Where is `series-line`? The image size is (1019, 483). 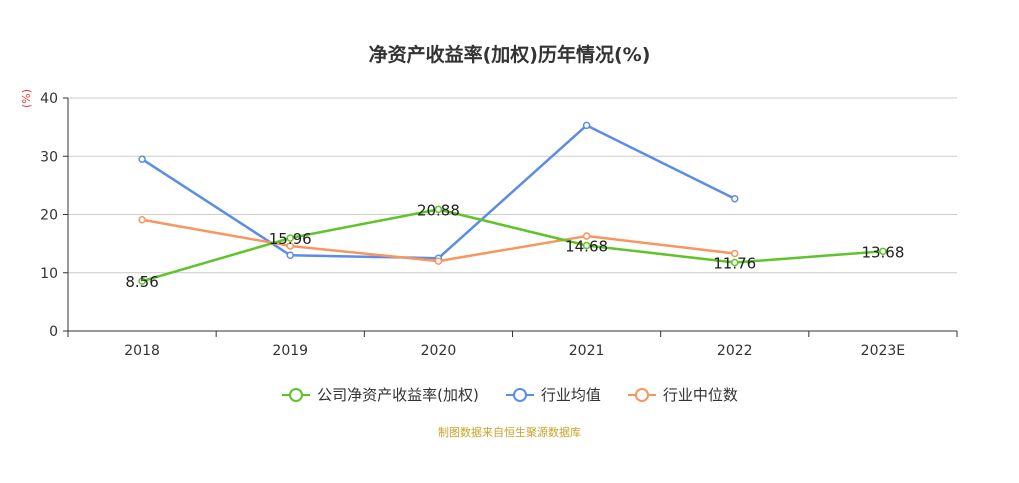 series-line is located at coordinates (512, 245).